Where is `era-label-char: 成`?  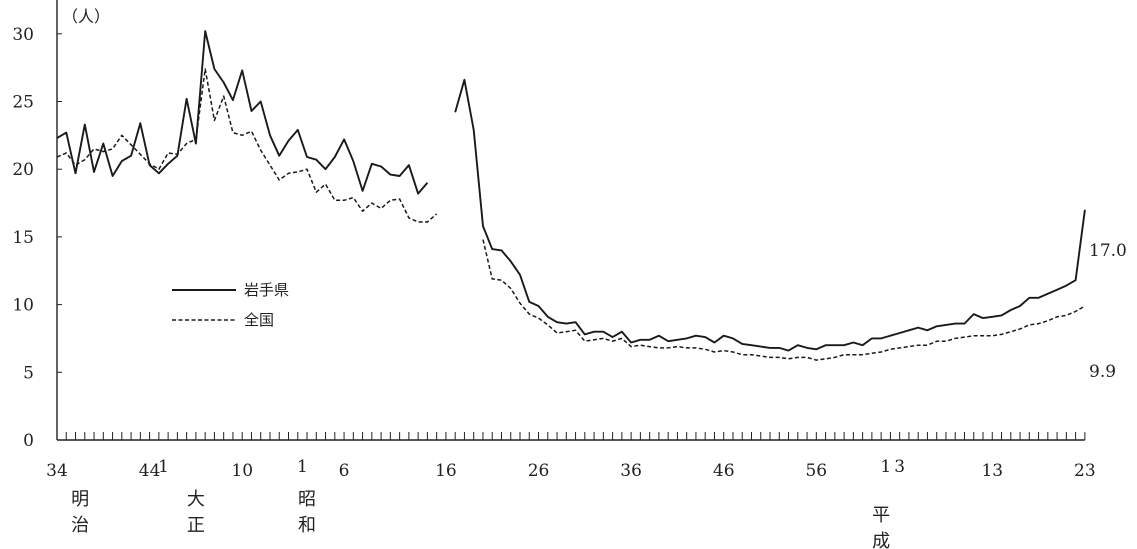 era-label-char: 成 is located at coordinates (881, 540).